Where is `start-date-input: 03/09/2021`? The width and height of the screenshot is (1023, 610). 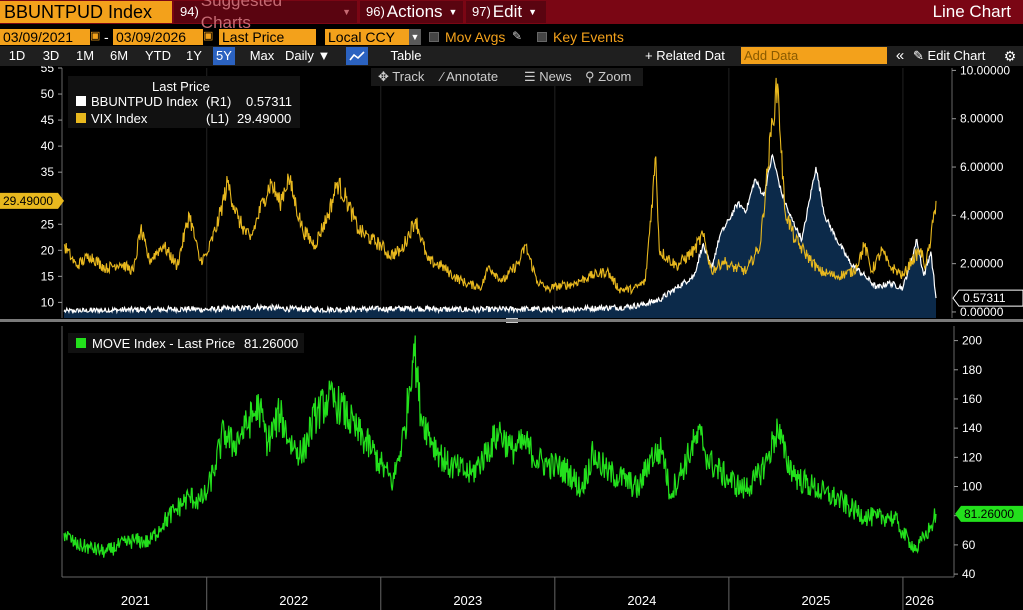
start-date-input: 03/09/2021 is located at coordinates (45, 37).